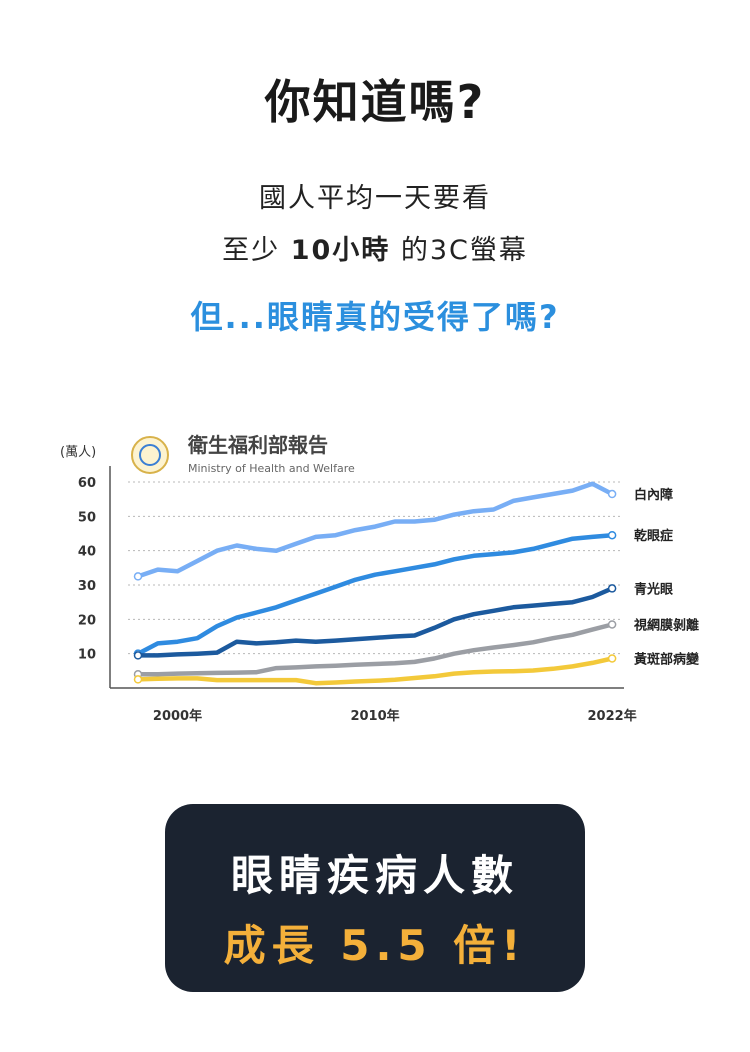 The width and height of the screenshot is (750, 1052). I want to click on result-callout: 眼睛疾病人數 成長 5.5 倍!, so click(375, 898).